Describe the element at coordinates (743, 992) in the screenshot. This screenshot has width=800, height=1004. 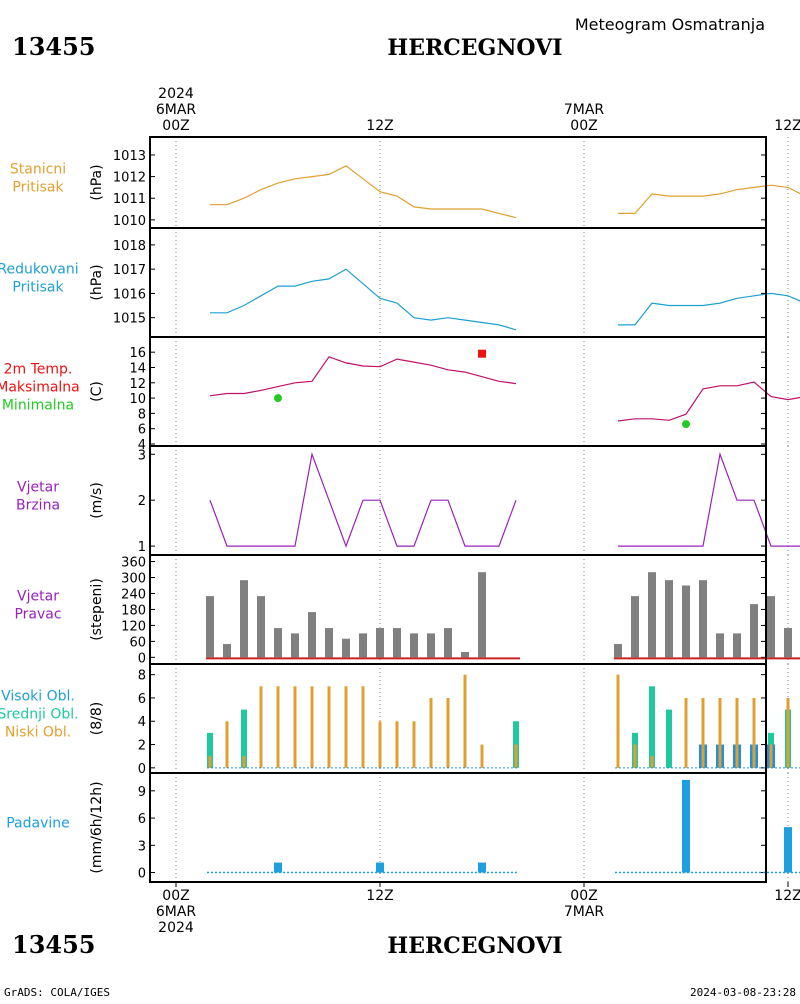
I see `footer-right: 2024-03-08-23:28` at that location.